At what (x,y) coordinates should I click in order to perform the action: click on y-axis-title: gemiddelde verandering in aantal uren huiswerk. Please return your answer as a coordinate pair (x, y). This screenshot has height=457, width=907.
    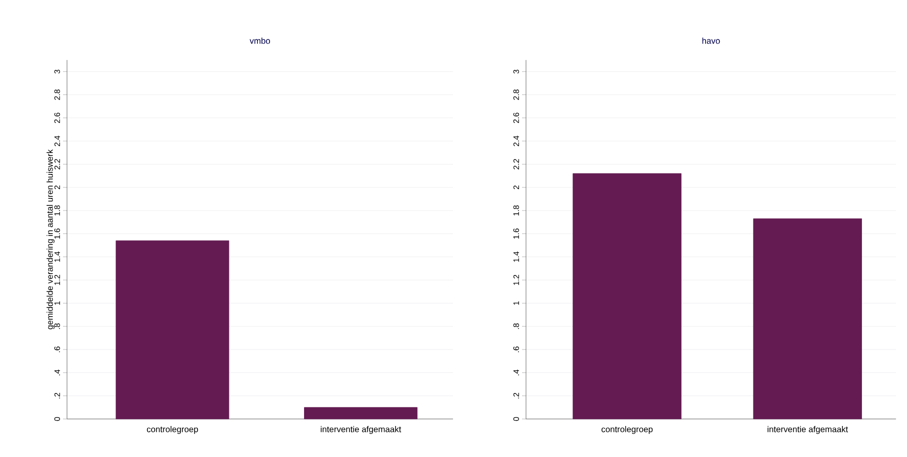
    Looking at the image, I should click on (50, 239).